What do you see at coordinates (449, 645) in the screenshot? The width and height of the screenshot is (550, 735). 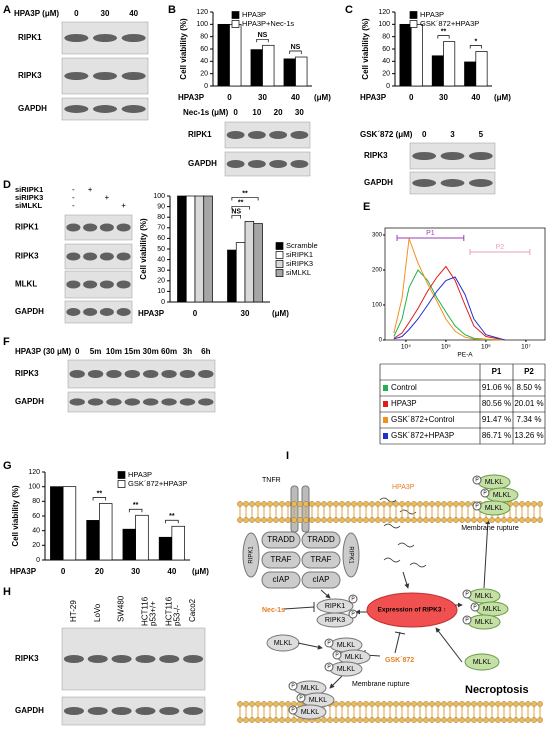 I see `arrow` at bounding box center [449, 645].